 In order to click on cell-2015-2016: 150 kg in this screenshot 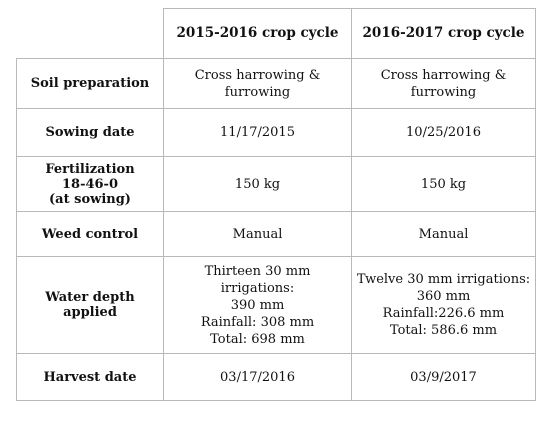, I will do `click(257, 184)`.